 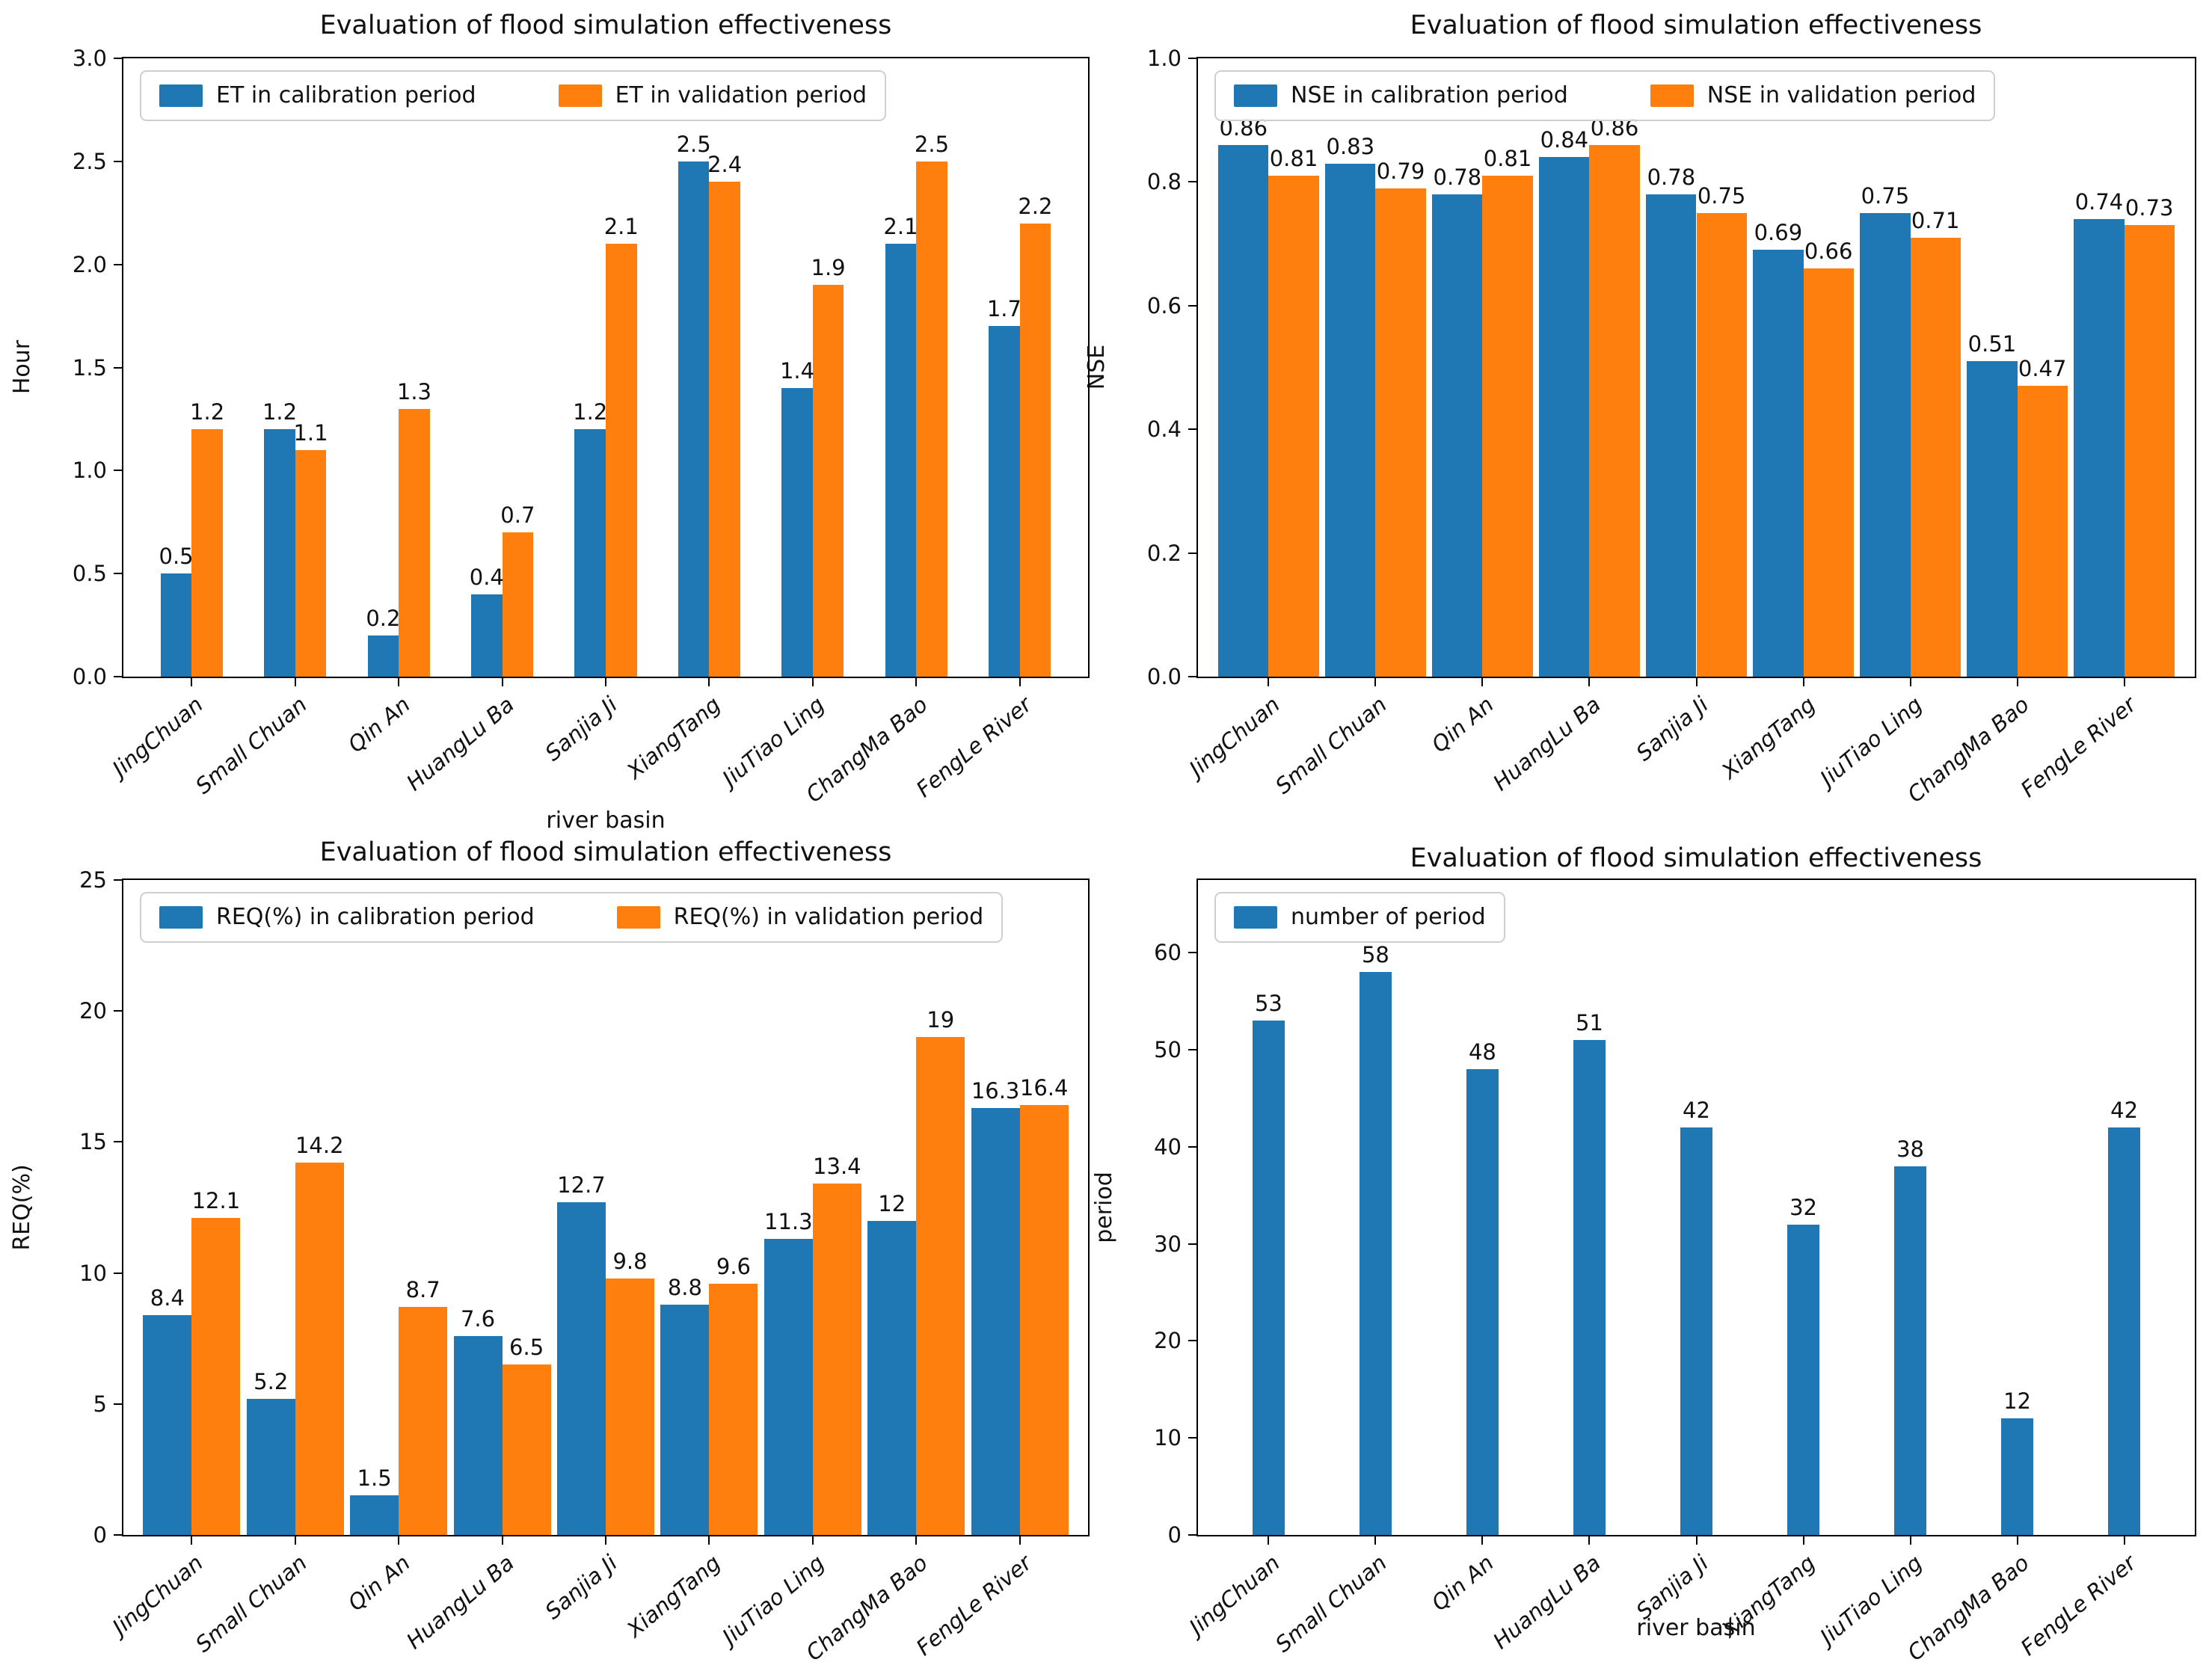 What do you see at coordinates (828, 268) in the screenshot?
I see `bar-value-label: 1.9` at bounding box center [828, 268].